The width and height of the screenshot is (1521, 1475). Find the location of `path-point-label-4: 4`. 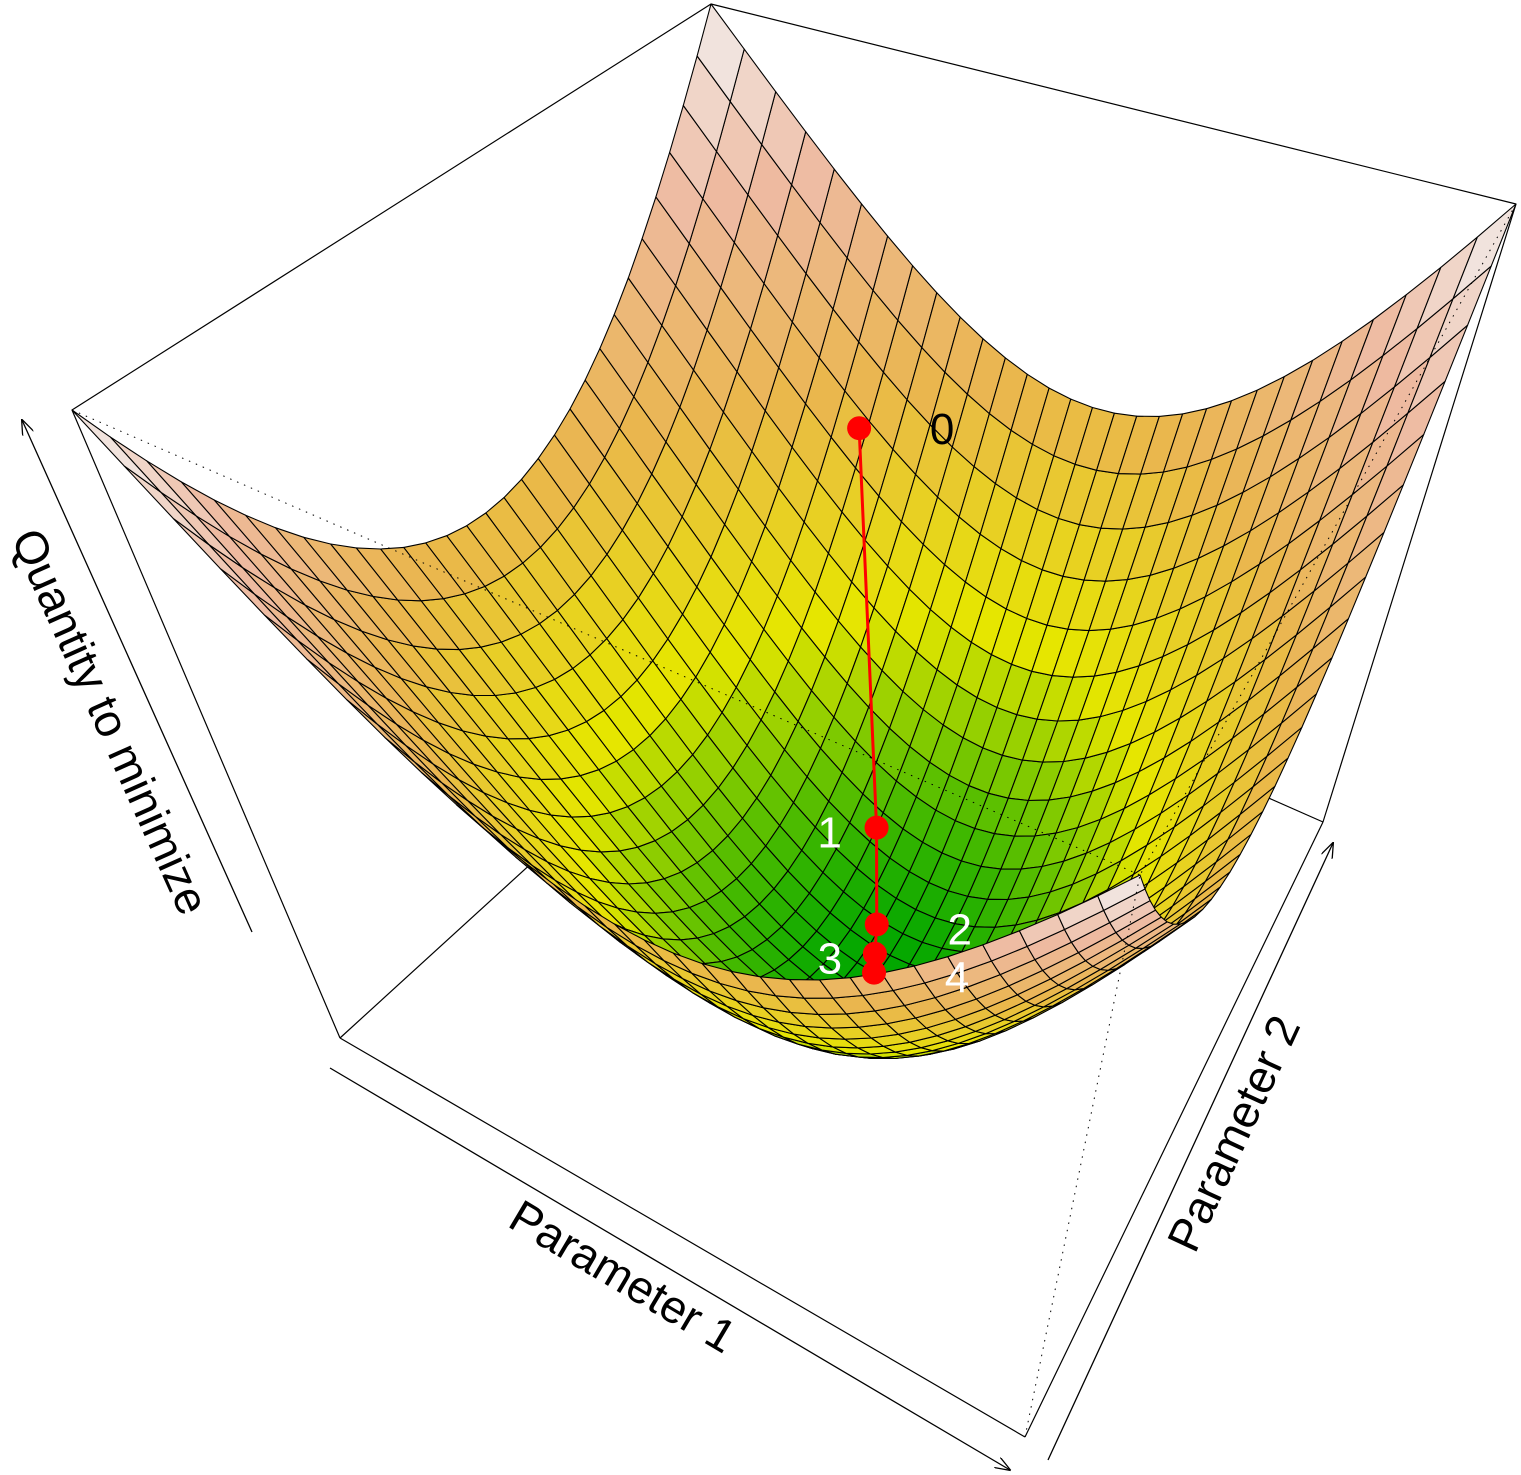

path-point-label-4: 4 is located at coordinates (957, 978).